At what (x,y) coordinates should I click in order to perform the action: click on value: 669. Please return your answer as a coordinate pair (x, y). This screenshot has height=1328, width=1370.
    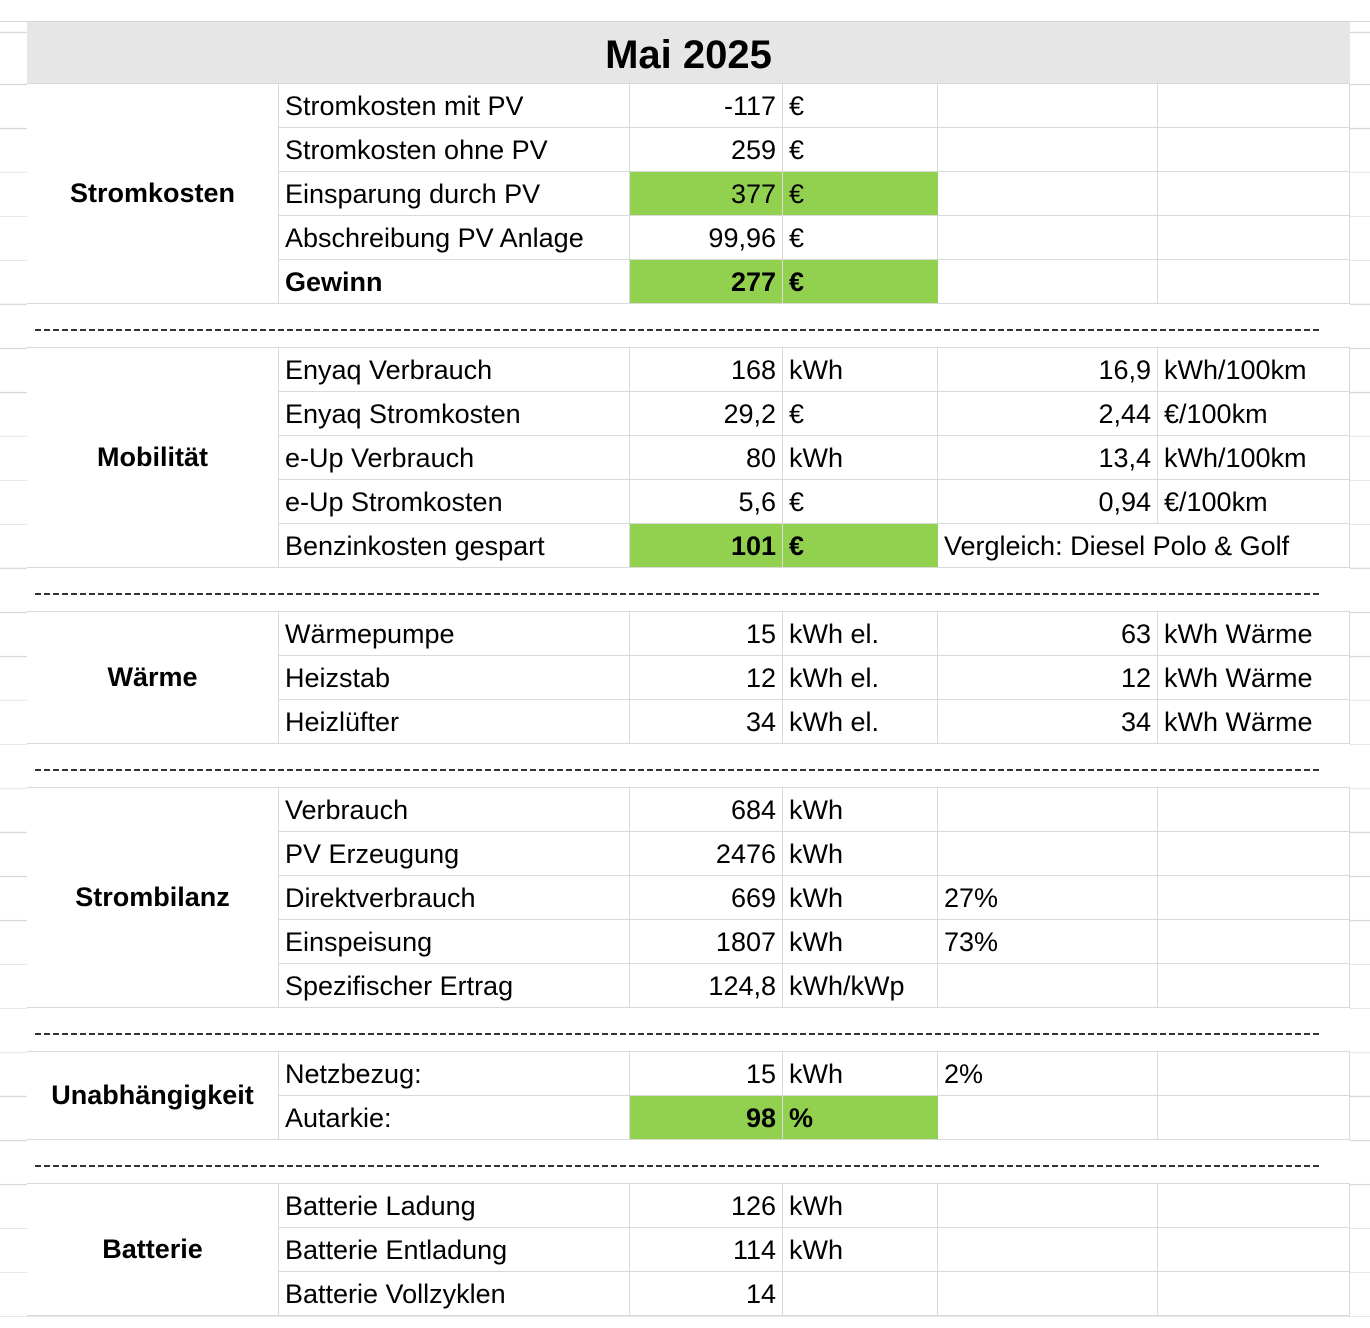
    Looking at the image, I should click on (706, 898).